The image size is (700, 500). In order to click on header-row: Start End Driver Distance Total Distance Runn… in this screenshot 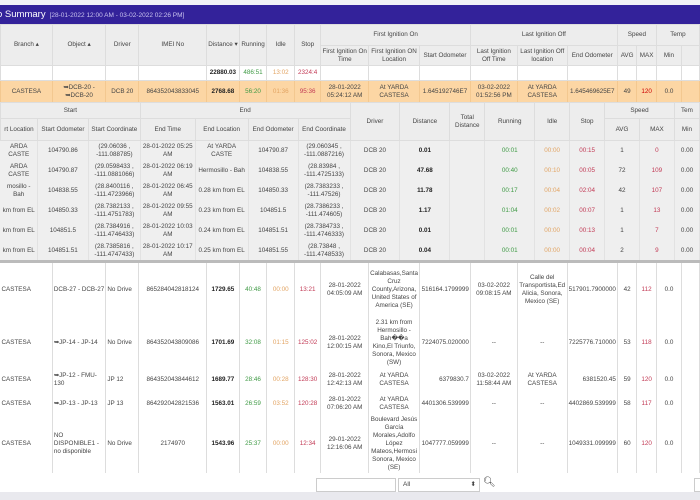, I will do `click(350, 121)`.